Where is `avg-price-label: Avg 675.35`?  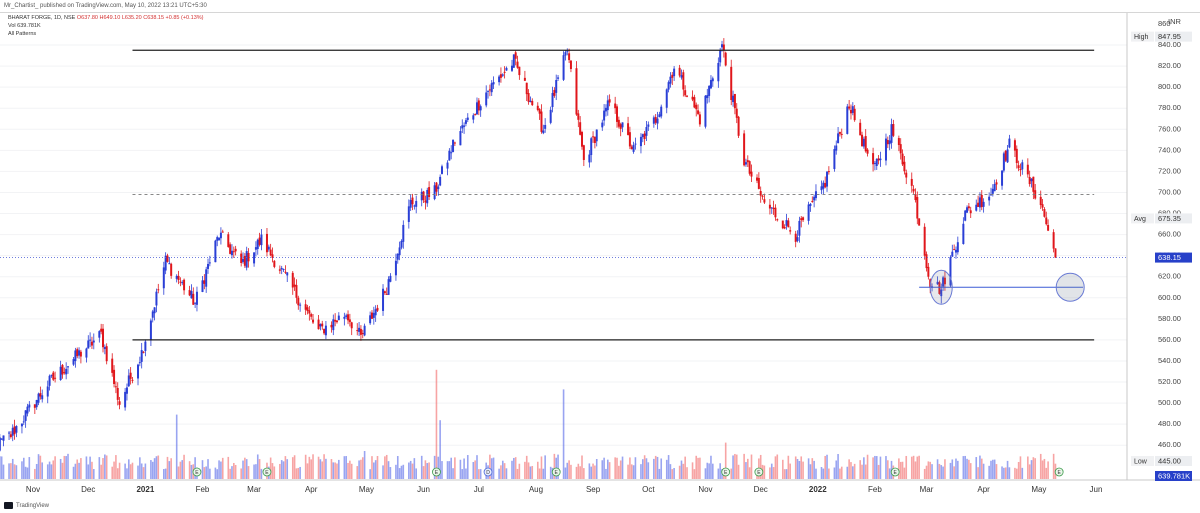
avg-price-label: Avg 675.35 is located at coordinates (1161, 218).